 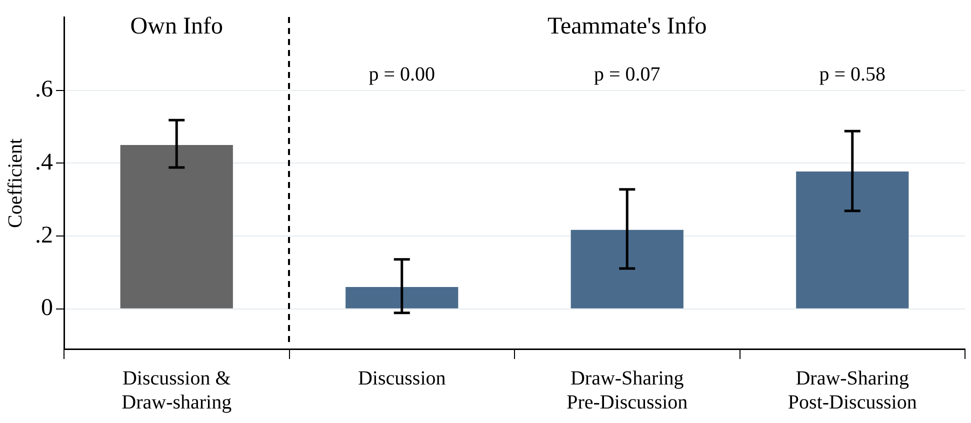 I want to click on annotation: p = 0.58, so click(x=852, y=75).